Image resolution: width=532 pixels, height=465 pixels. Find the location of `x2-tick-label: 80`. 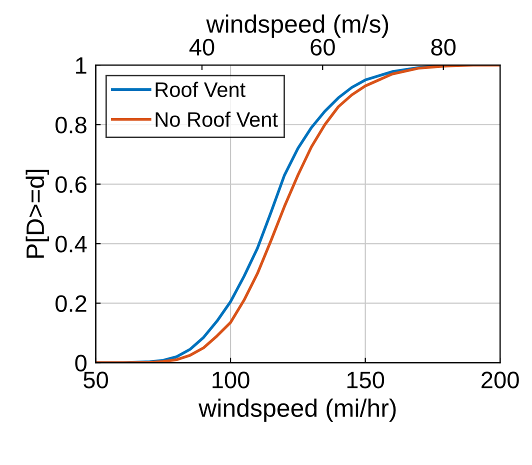

x2-tick-label: 80 is located at coordinates (443, 47).